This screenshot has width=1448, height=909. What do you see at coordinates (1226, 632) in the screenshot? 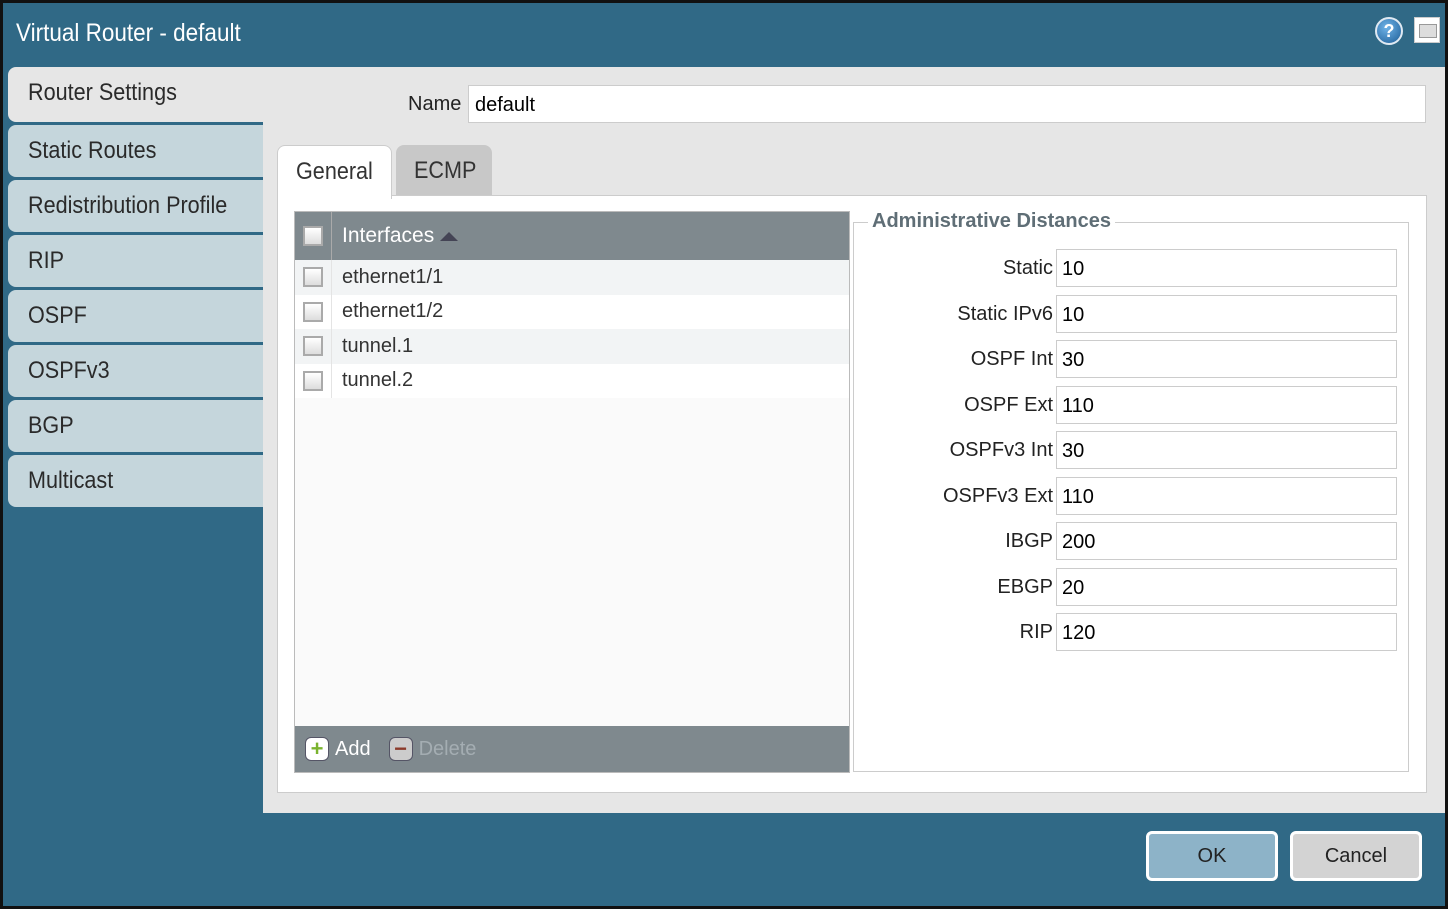
I see `rip-input: 120` at bounding box center [1226, 632].